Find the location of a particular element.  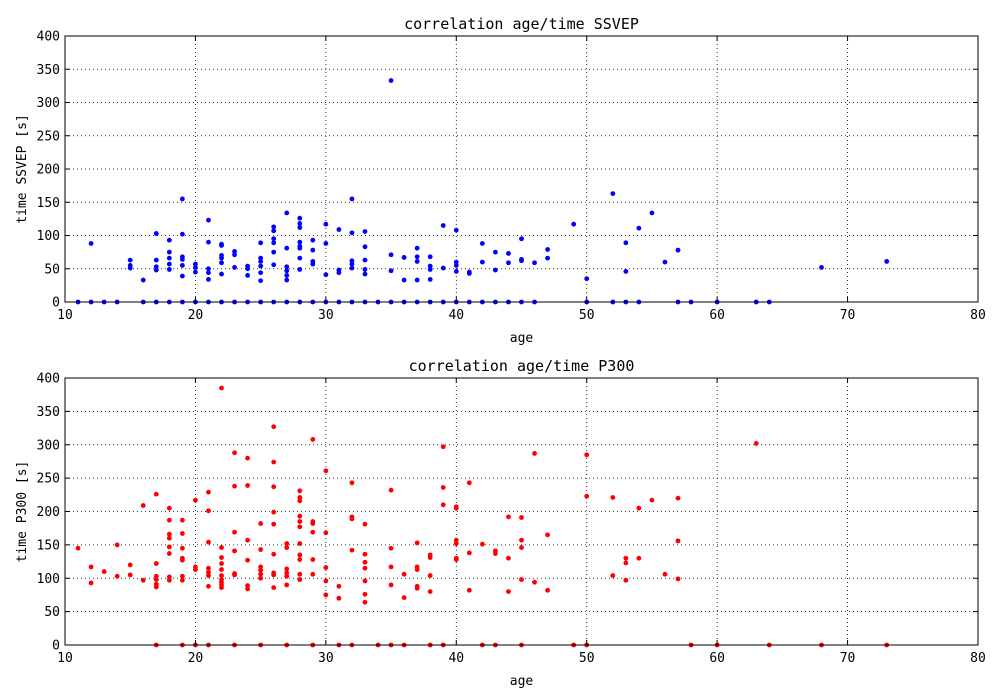

x-axis-label: age is located at coordinates (522, 681).